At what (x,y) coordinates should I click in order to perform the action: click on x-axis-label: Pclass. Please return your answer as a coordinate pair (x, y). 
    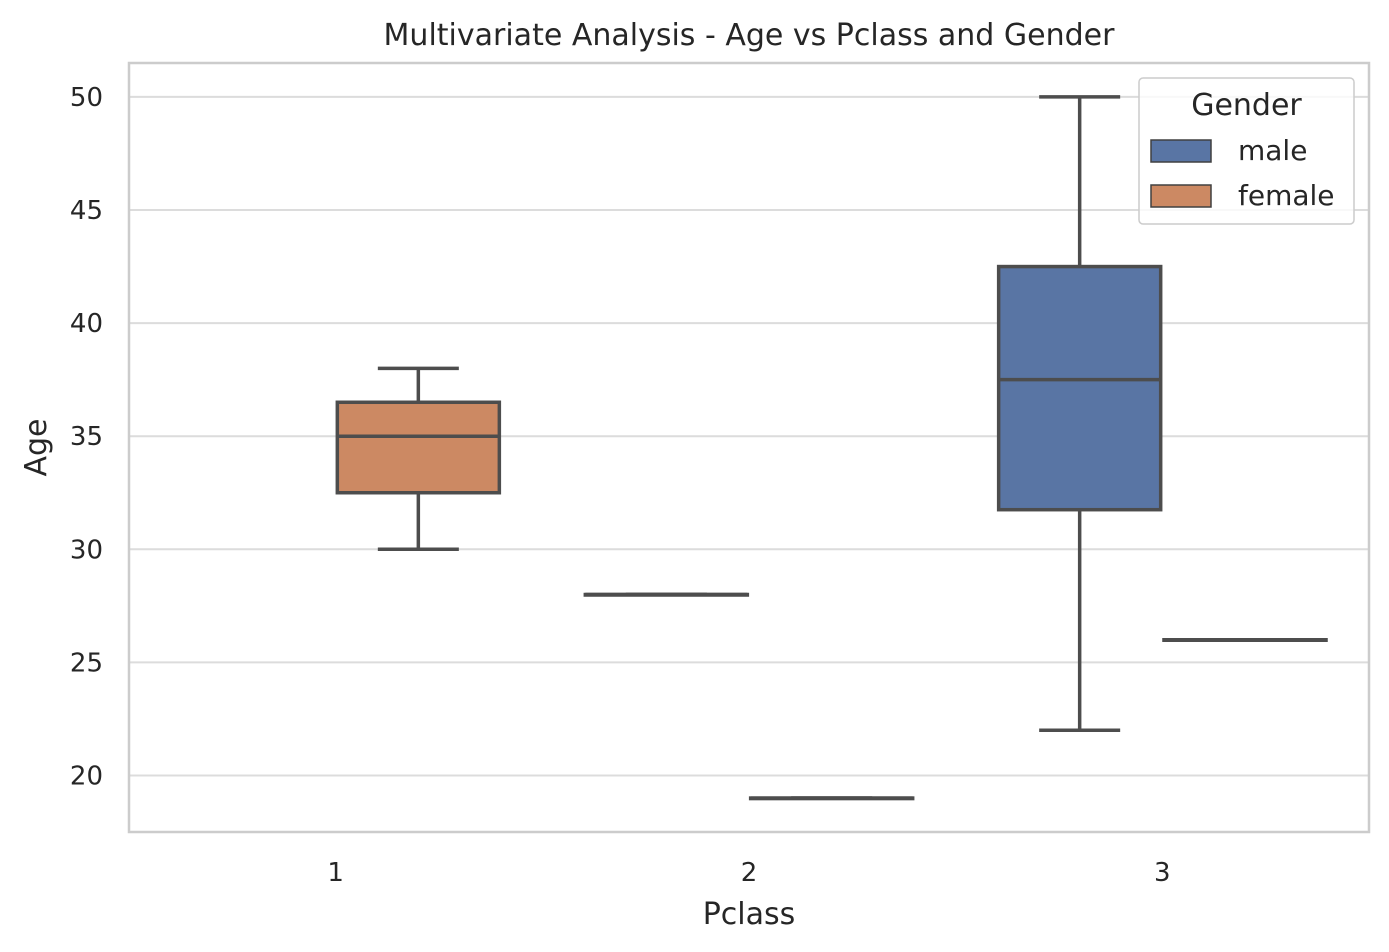
    Looking at the image, I should click on (749, 914).